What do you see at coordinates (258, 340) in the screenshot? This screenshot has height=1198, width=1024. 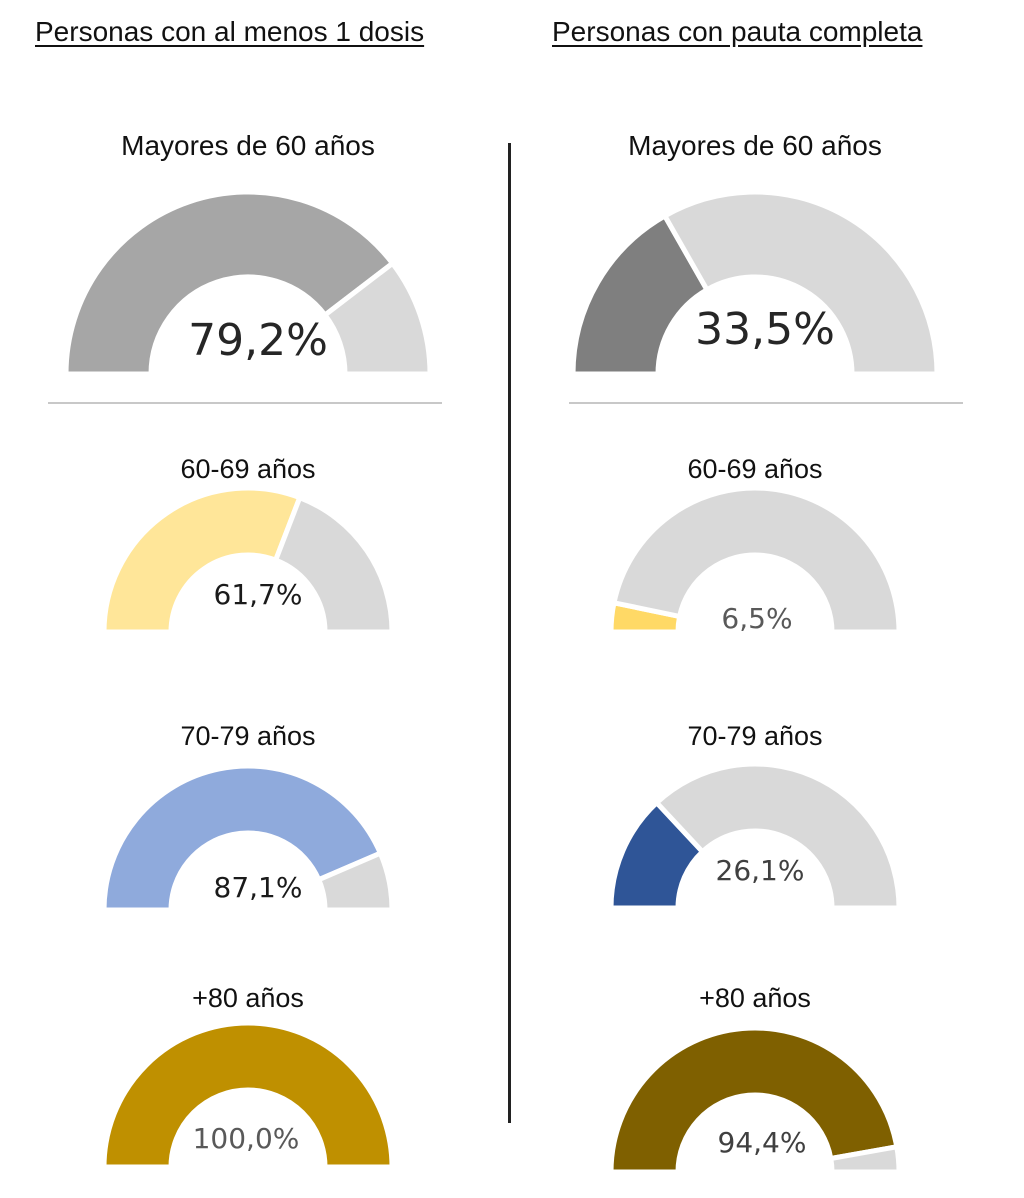 I see `gauge-value: 79,2%` at bounding box center [258, 340].